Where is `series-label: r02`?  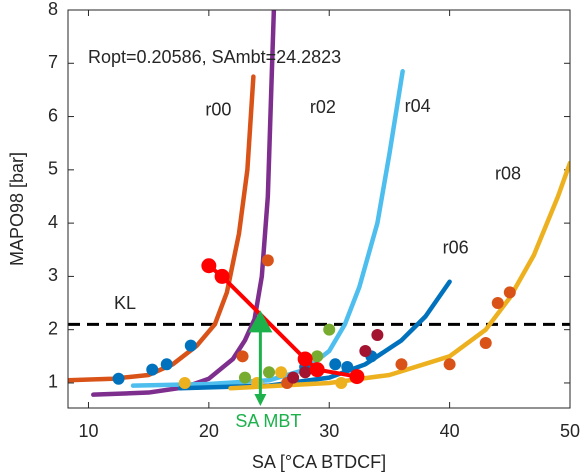
series-label: r02 is located at coordinates (323, 107).